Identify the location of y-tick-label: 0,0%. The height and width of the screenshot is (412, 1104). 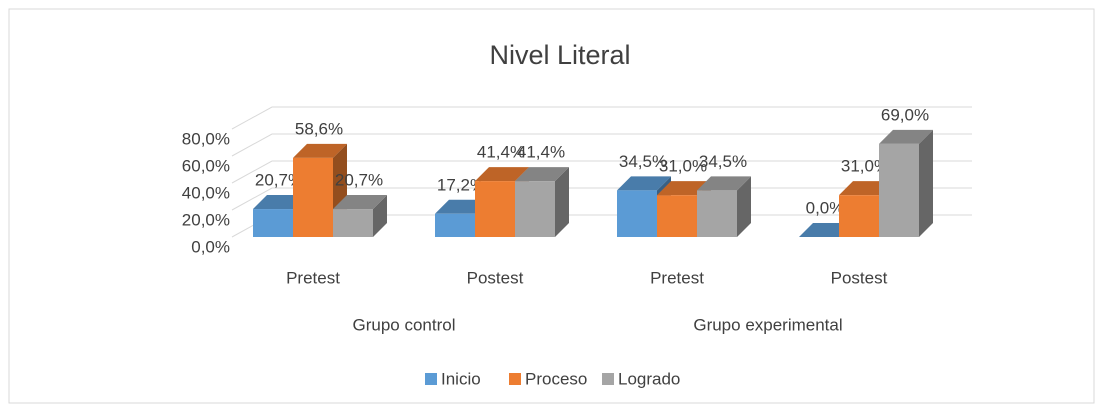
(210, 246).